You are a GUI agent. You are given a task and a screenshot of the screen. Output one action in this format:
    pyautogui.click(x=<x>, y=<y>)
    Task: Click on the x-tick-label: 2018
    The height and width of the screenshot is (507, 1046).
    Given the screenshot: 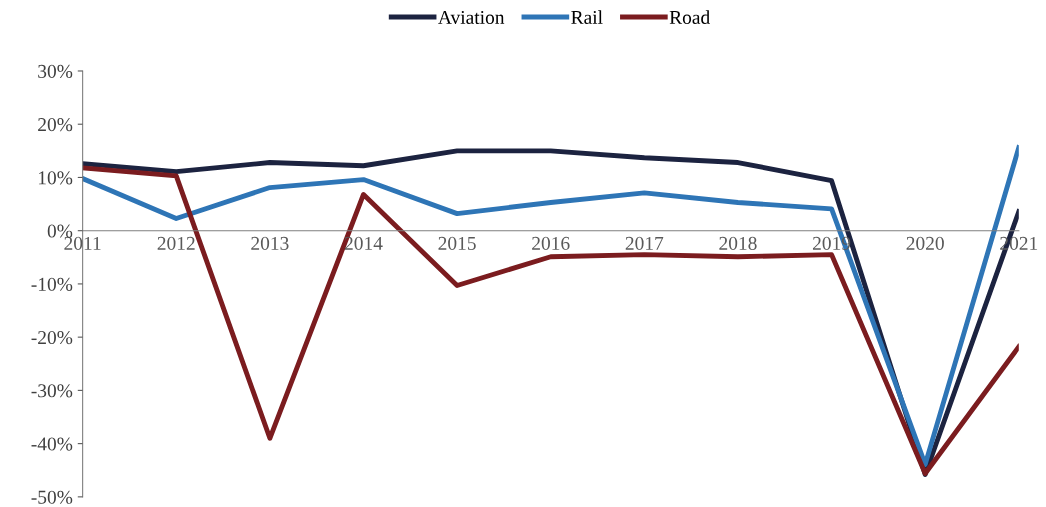 What is the action you would take?
    pyautogui.click(x=738, y=243)
    